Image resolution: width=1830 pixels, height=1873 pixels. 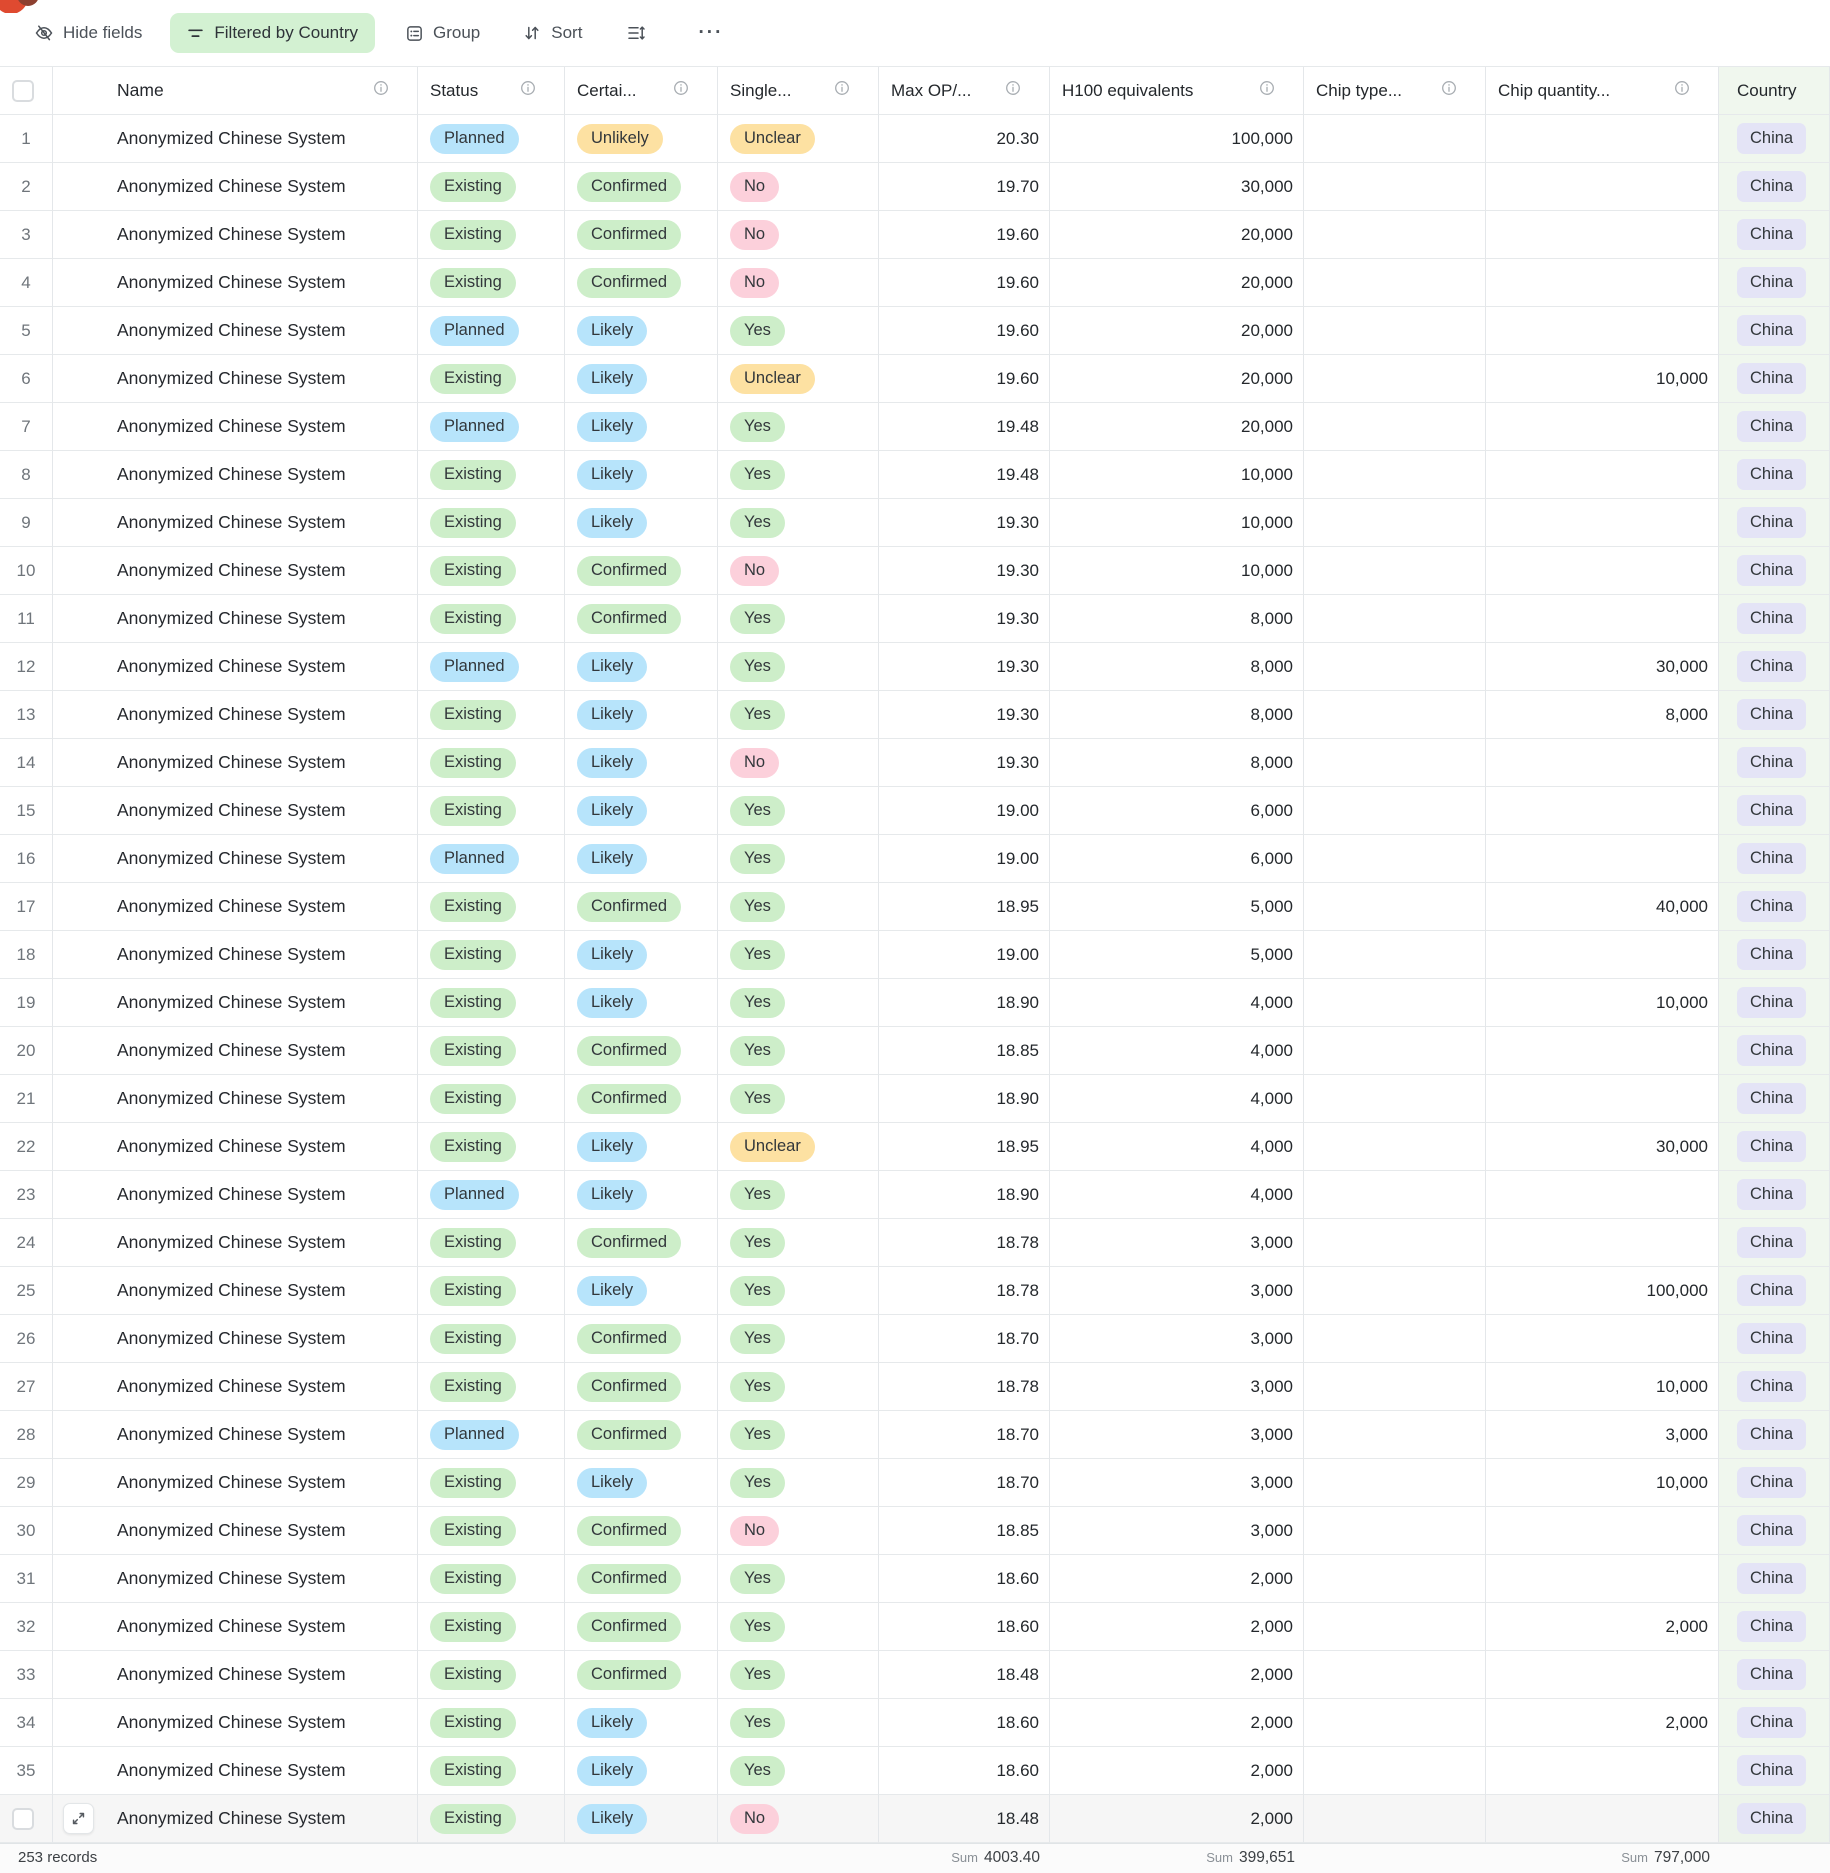 What do you see at coordinates (964, 139) in the screenshot?
I see `cell-max_op: 20.30` at bounding box center [964, 139].